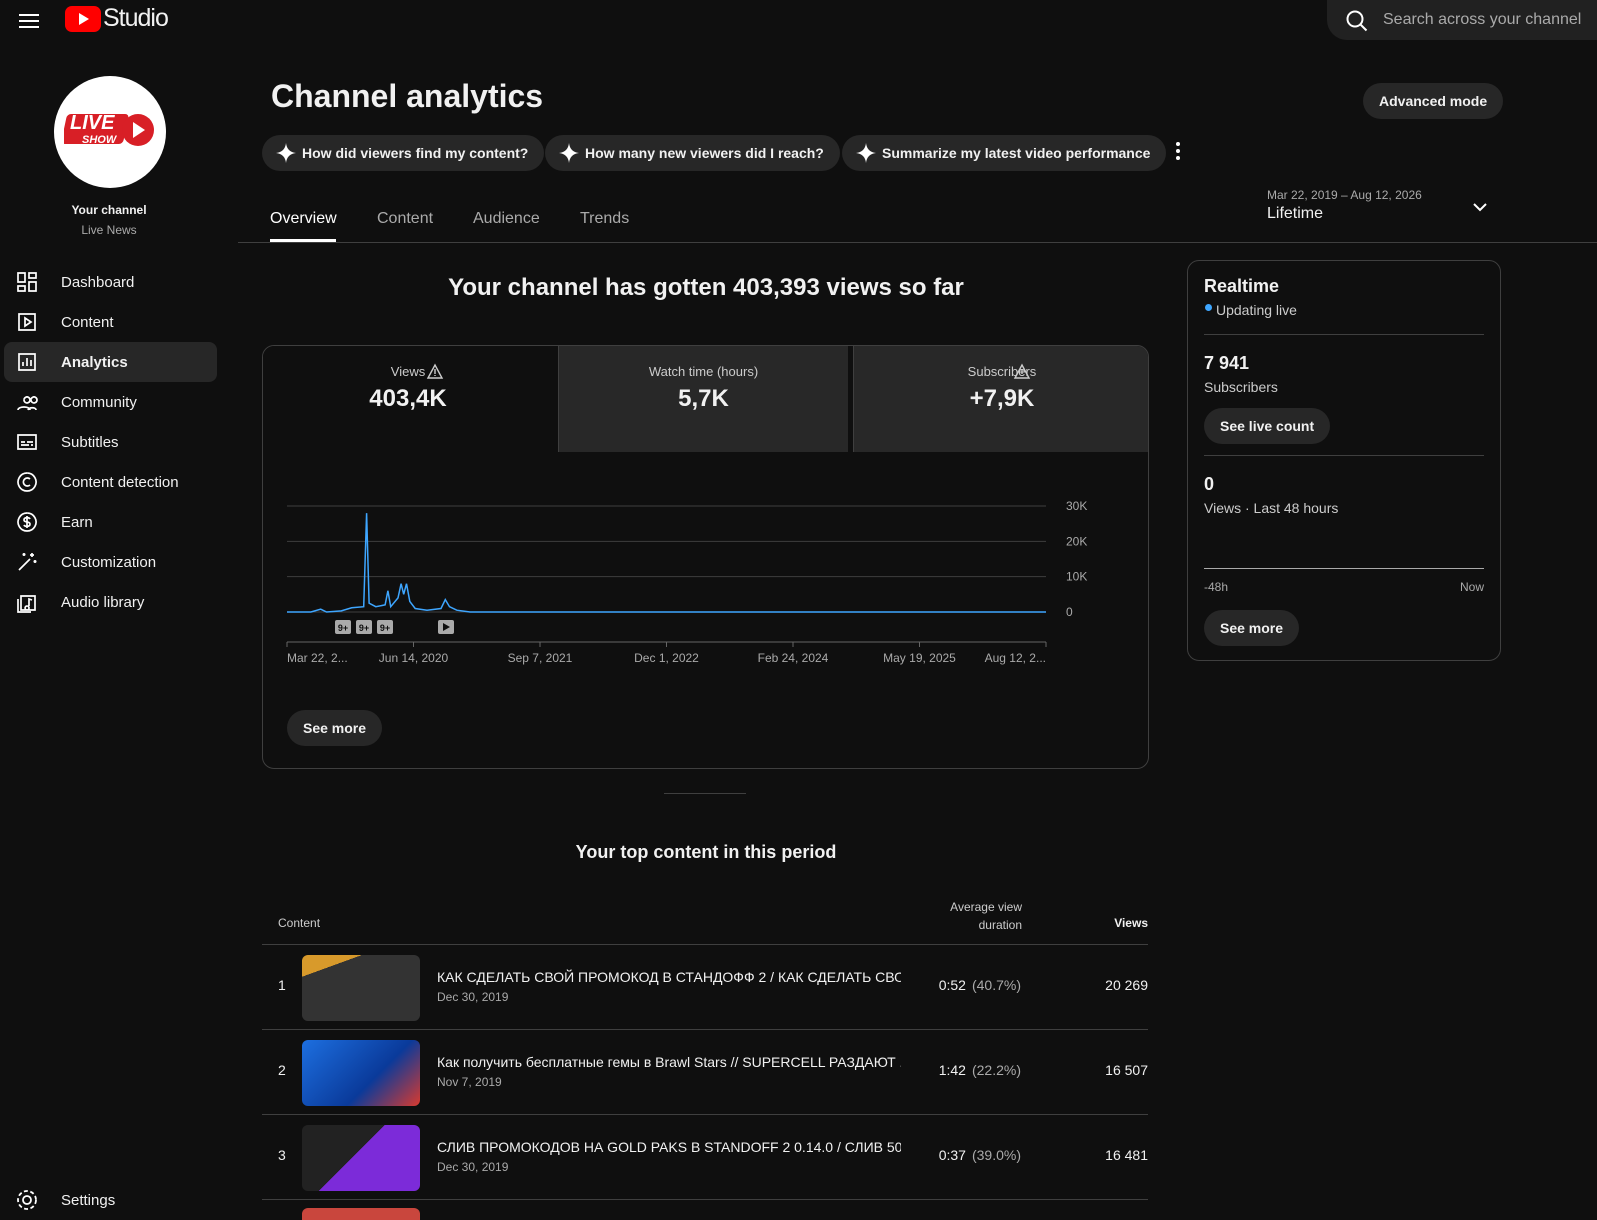  I want to click on tab: Overview, so click(303, 218).